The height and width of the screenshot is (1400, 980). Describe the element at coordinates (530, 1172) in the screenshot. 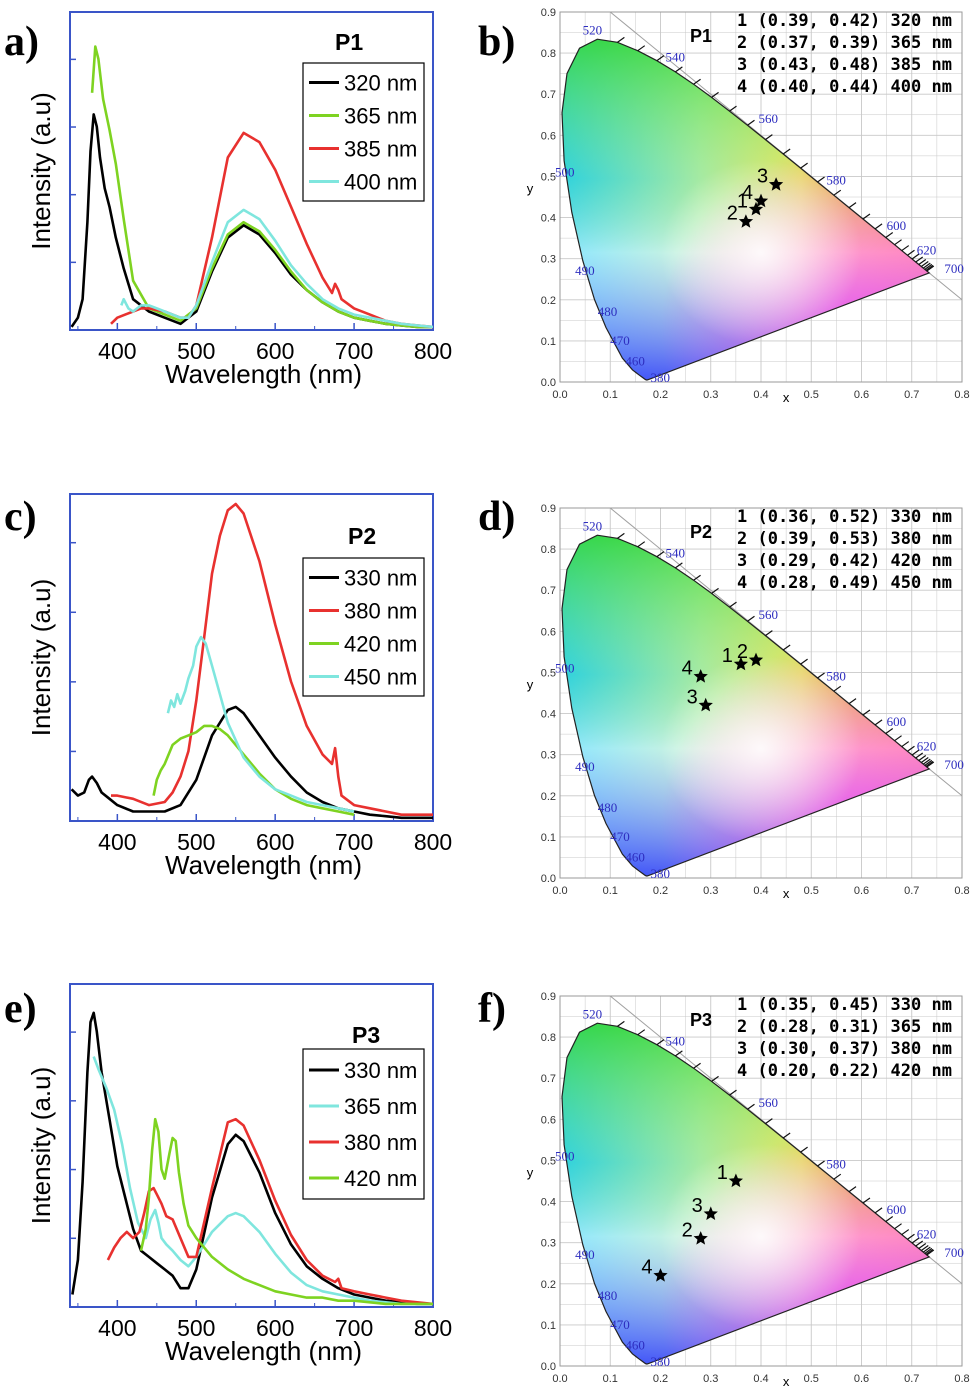

I see `cie-y-axis-label-f: y` at that location.